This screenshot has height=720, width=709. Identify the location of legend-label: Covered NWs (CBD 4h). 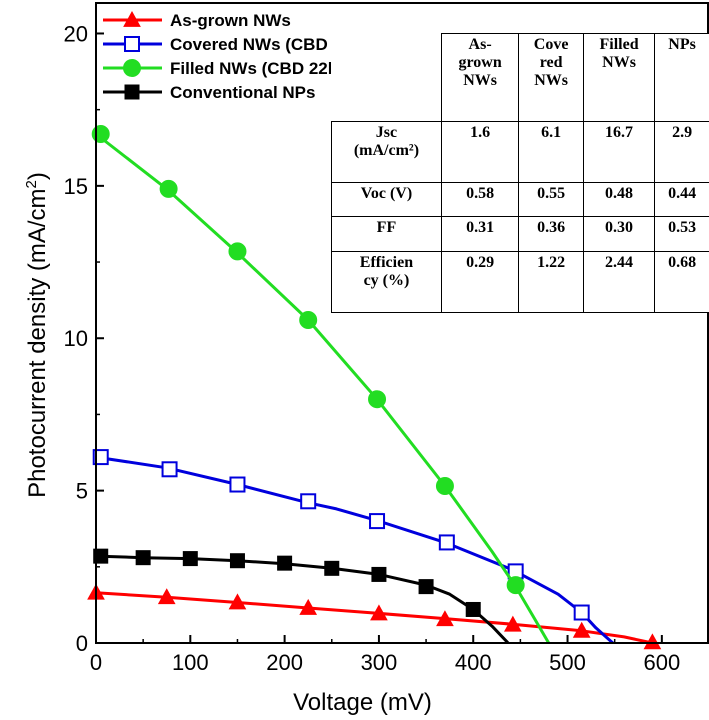
(264, 44).